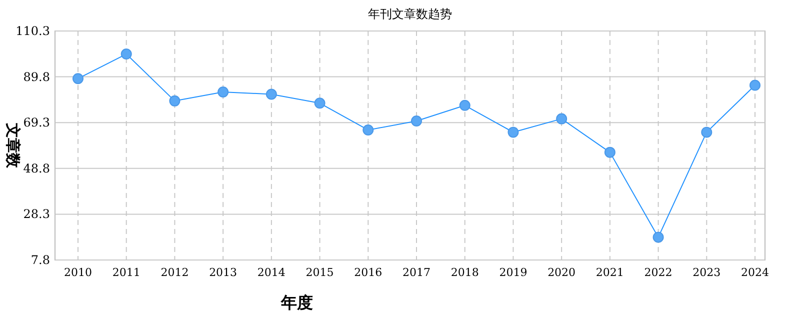  I want to click on chart-title: 年刊文章数趋势, so click(410, 14).